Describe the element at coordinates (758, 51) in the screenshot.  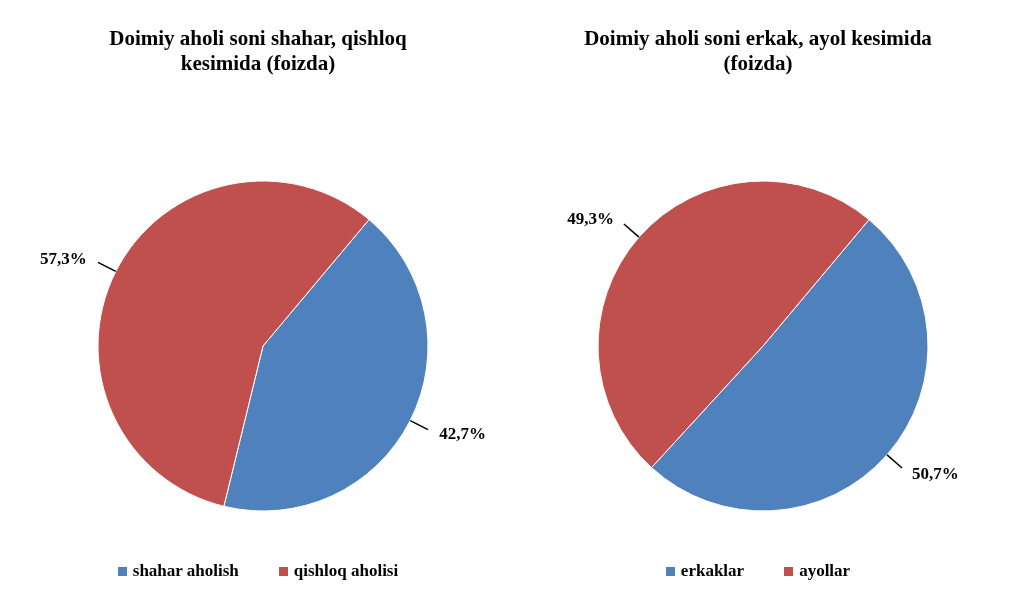
I see `chart-title: Doimiy aholi soni erkak, ayol kesimida (foizda)` at that location.